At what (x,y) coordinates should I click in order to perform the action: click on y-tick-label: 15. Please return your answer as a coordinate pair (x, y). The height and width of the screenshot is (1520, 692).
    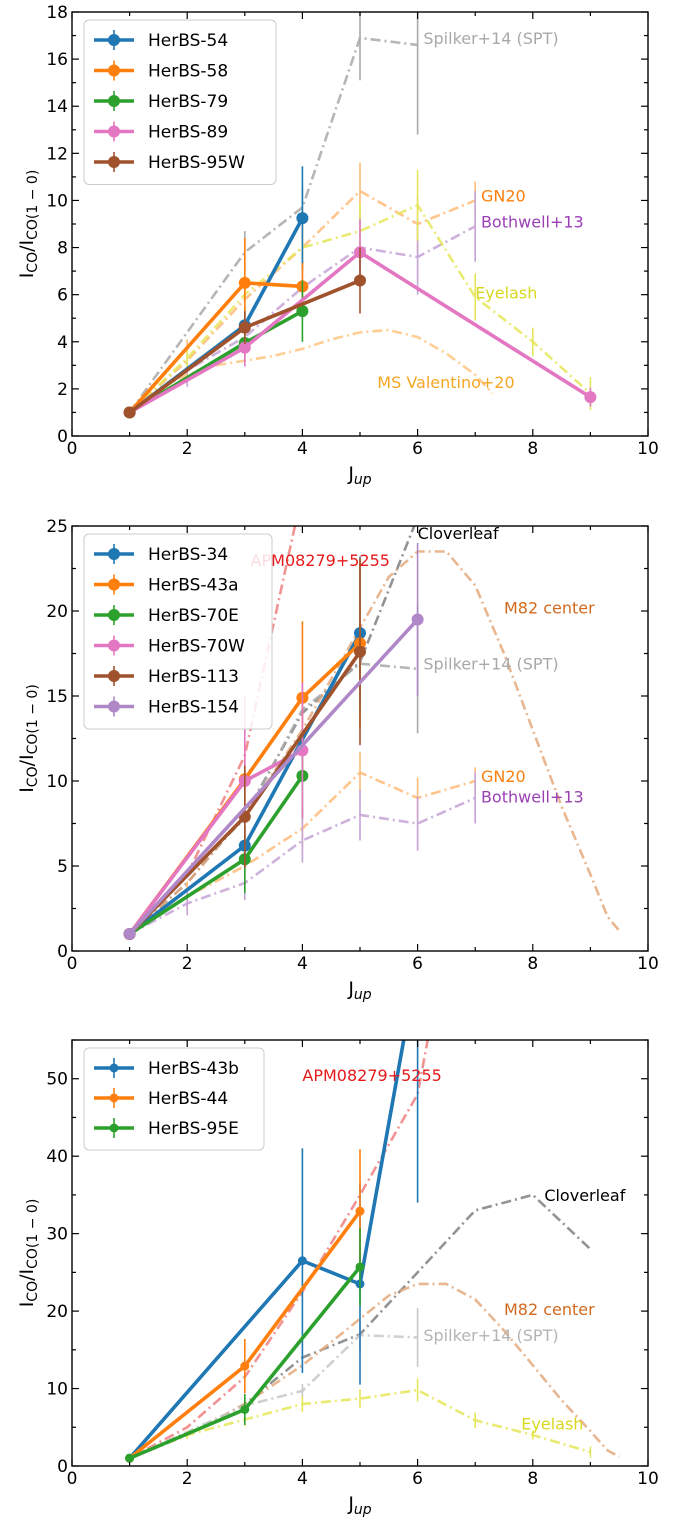
    Looking at the image, I should click on (57, 697).